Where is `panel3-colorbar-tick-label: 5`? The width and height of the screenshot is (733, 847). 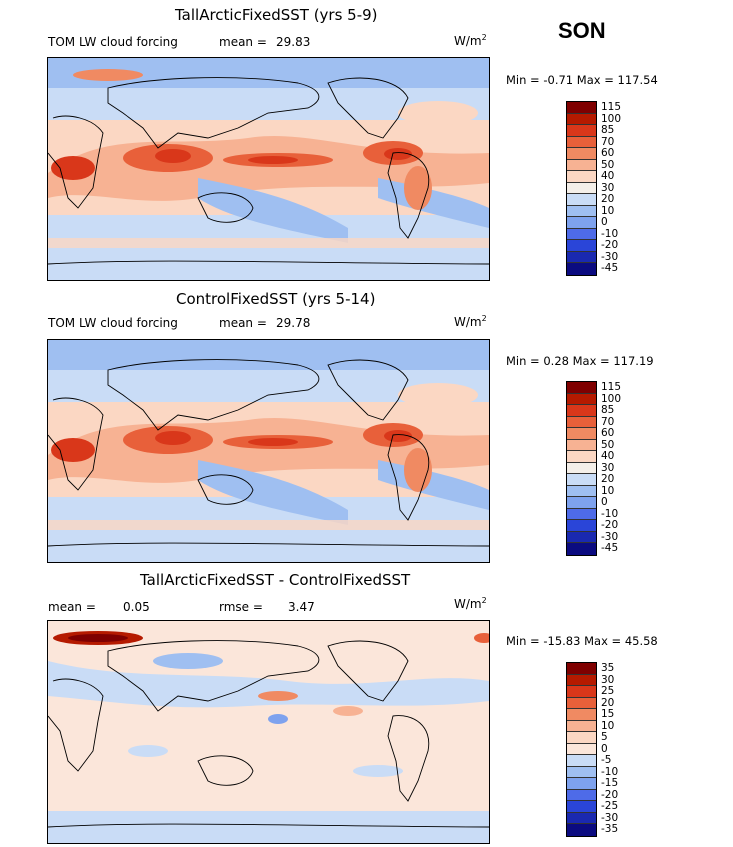 panel3-colorbar-tick-label: 5 is located at coordinates (604, 737).